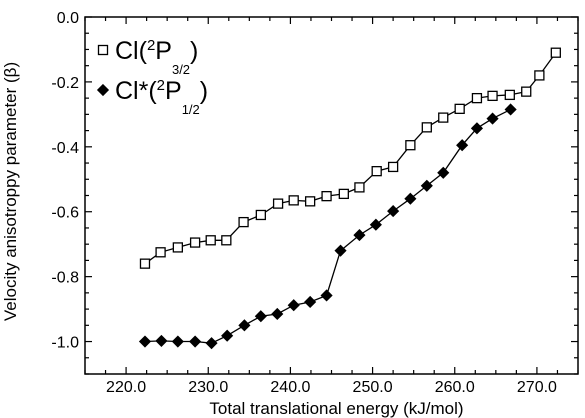 This screenshot has width=585, height=418. Describe the element at coordinates (191, 109) in the screenshot. I see `legend-subscript: 1/2` at that location.